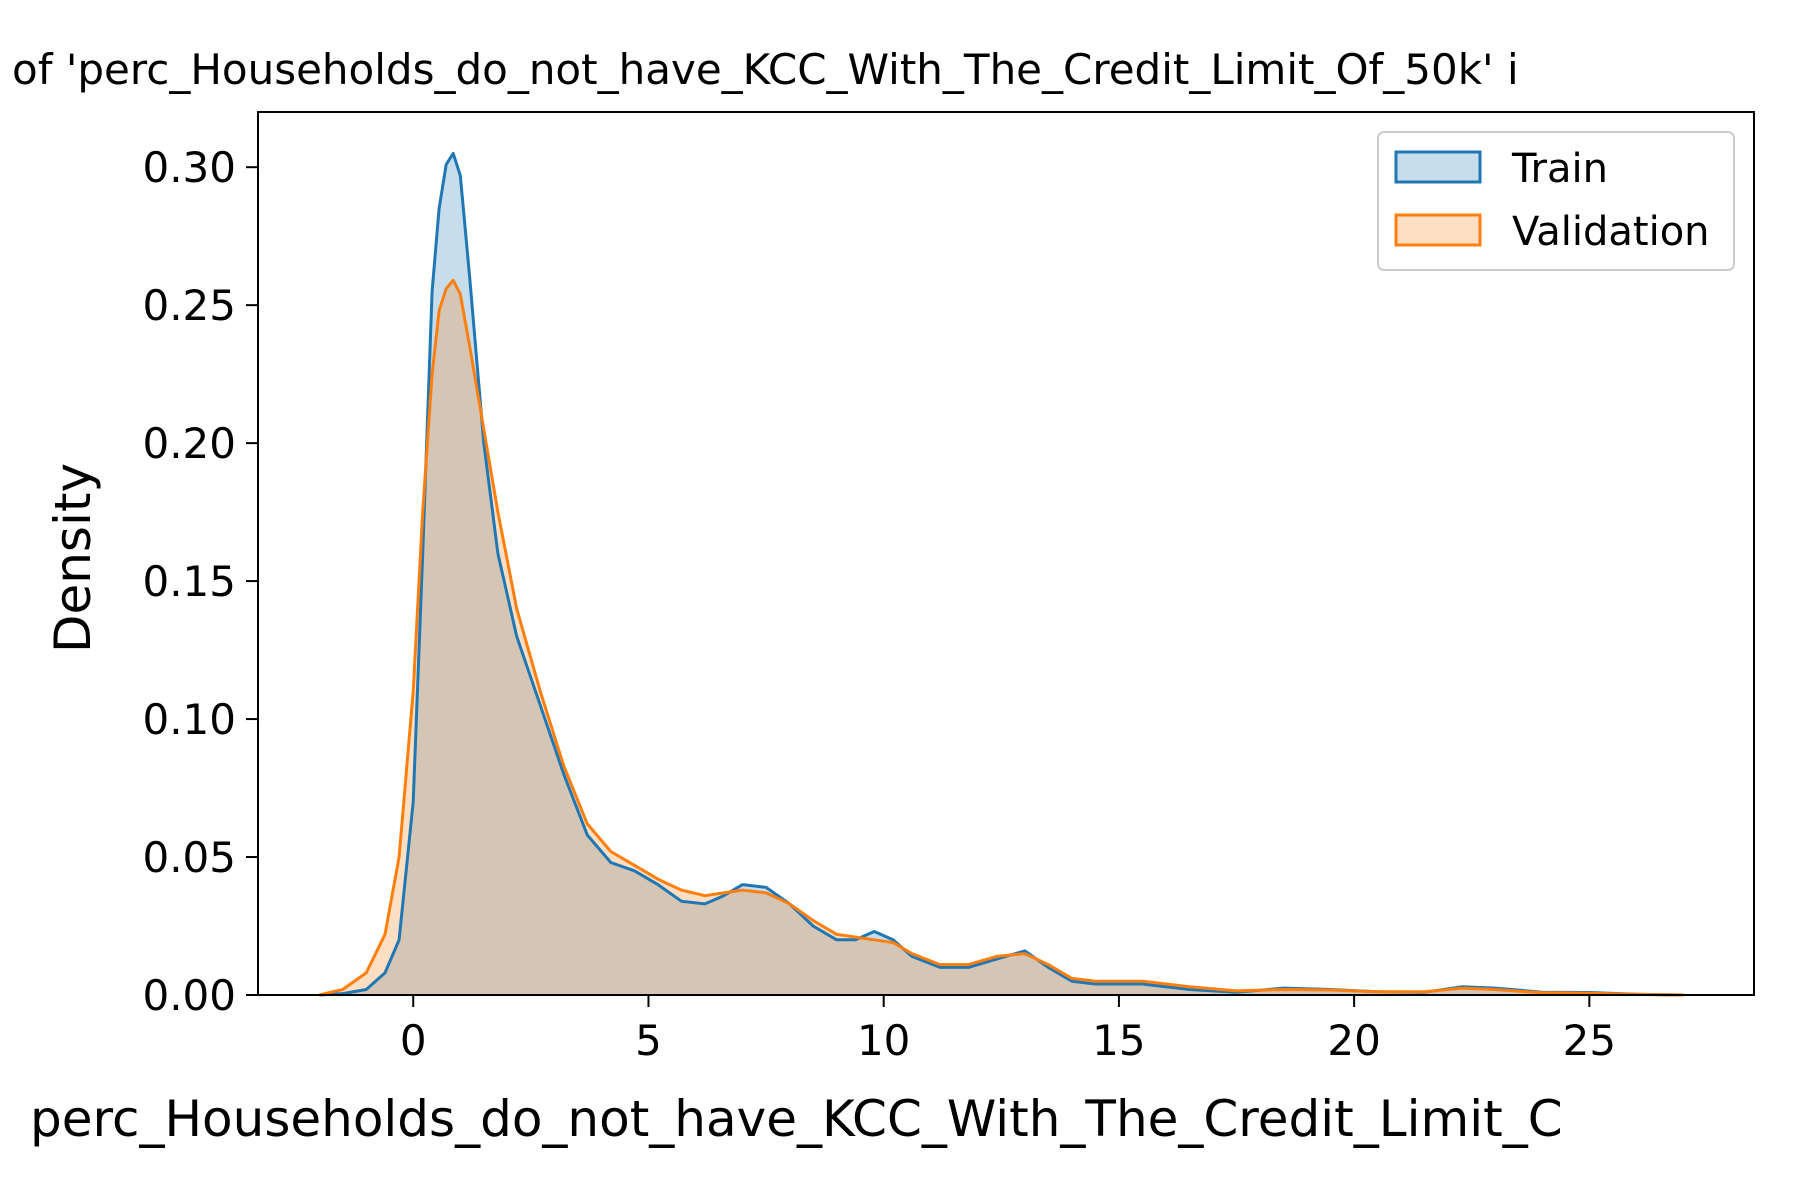 The image size is (1800, 1200). What do you see at coordinates (1353, 1040) in the screenshot?
I see `x-tick-label: 20` at bounding box center [1353, 1040].